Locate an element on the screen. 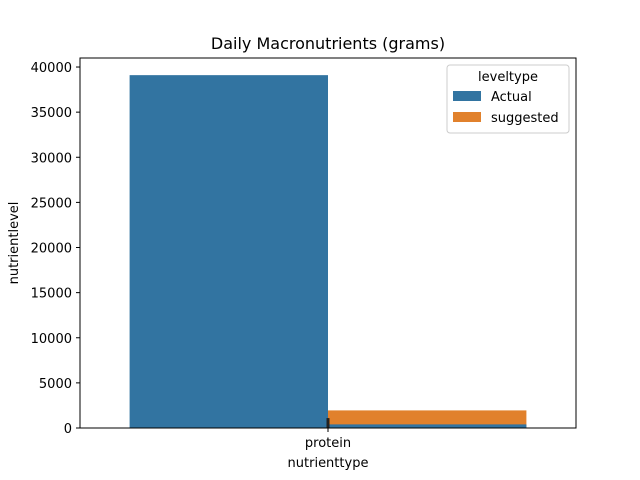  chart-title: Daily Macronutrients (grams) is located at coordinates (328, 43).